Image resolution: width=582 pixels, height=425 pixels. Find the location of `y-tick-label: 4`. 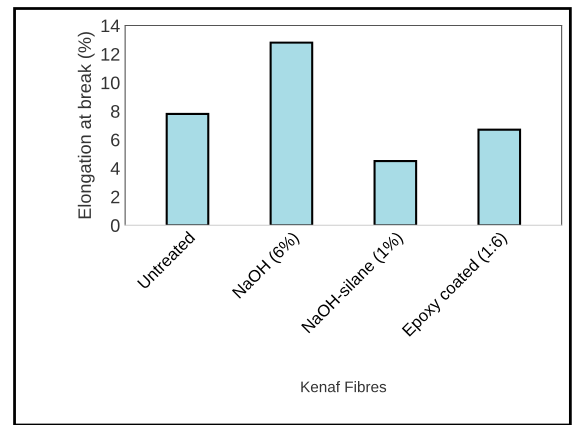

y-tick-label: 4 is located at coordinates (115, 168).